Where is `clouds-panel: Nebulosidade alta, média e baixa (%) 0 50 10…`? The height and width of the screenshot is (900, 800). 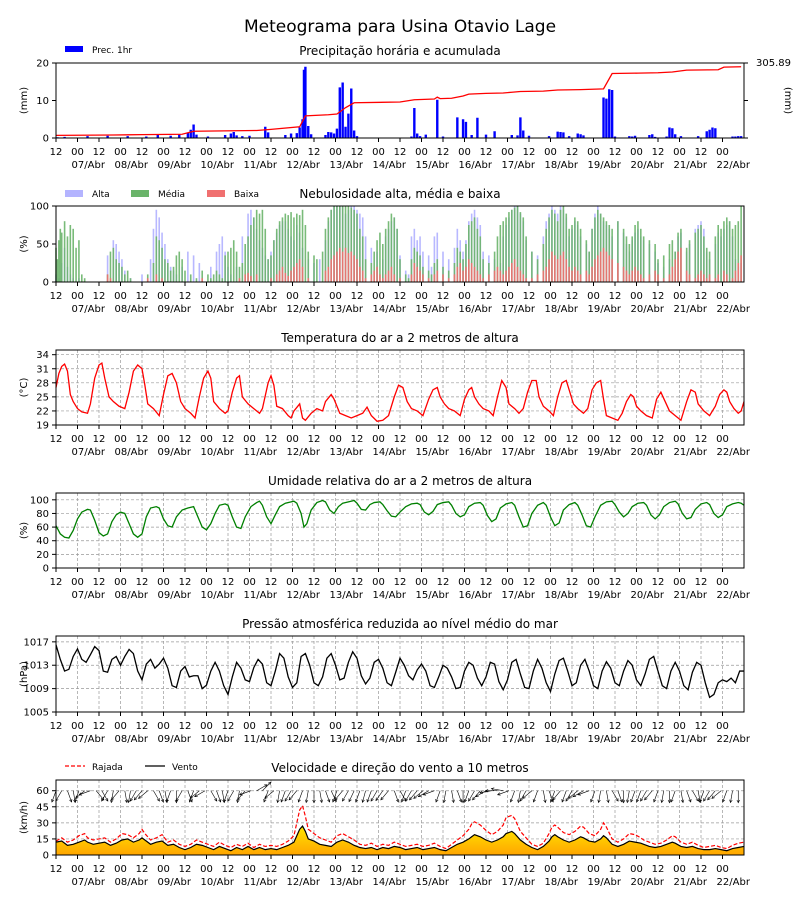
clouds-panel: Nebulosidade alta, média e baixa (%) 0 50 10… is located at coordinates (385, 251).